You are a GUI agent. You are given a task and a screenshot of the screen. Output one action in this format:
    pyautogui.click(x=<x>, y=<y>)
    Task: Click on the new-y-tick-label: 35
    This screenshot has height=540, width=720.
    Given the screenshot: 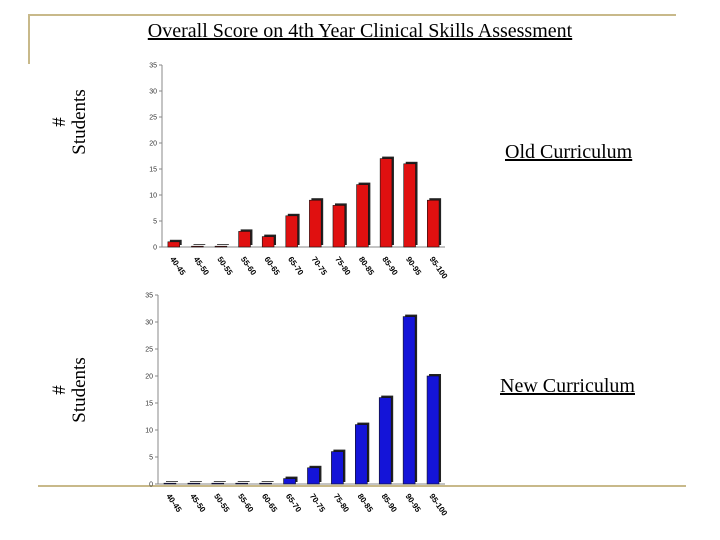 What is the action you would take?
    pyautogui.click(x=149, y=296)
    